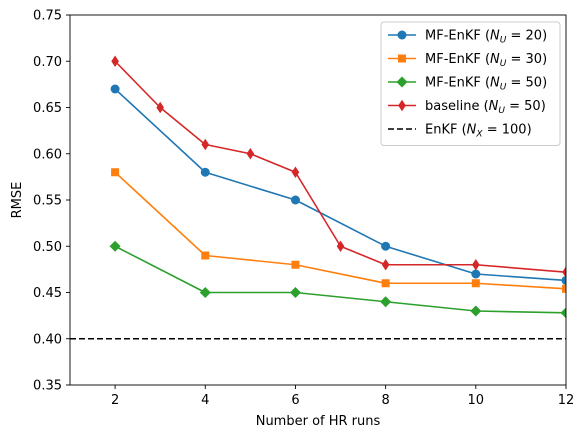  I want to click on legend-entry-2: MF-EnKF (NU = 30), so click(467, 60).